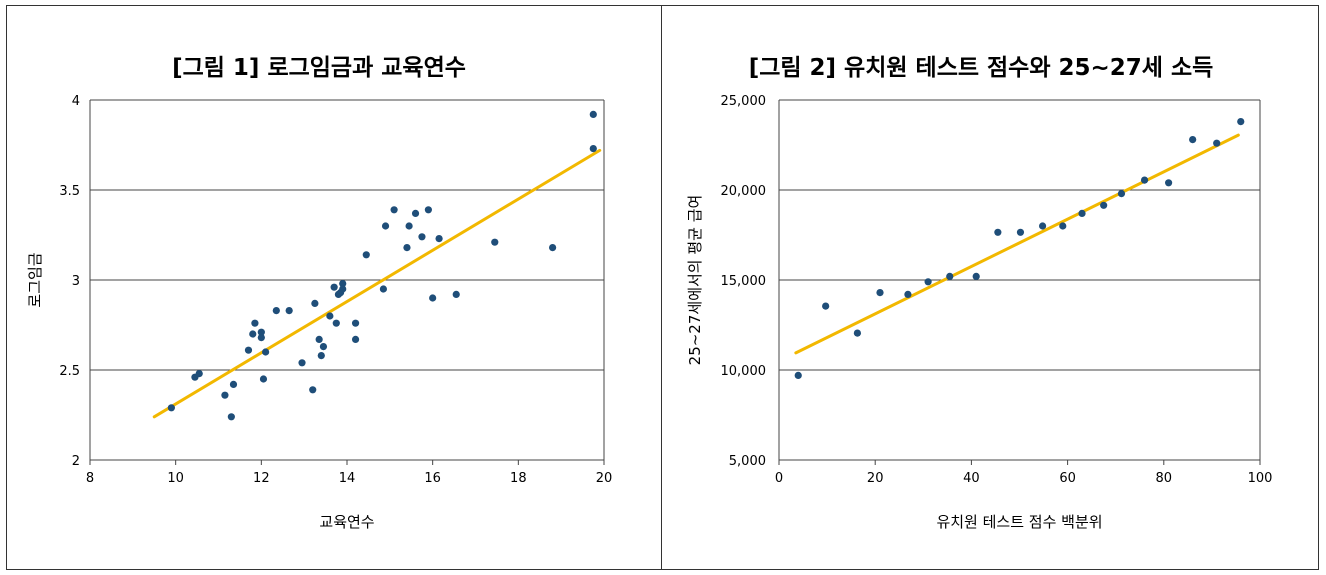  Describe the element at coordinates (346, 522) in the screenshot. I see `x-axis-label: 교육연수` at that location.